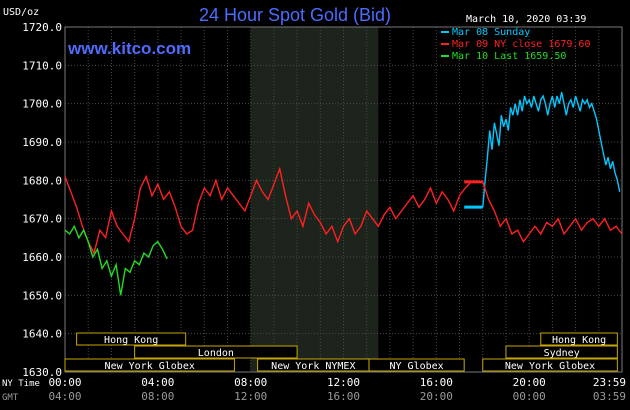 The width and height of the screenshot is (630, 410). What do you see at coordinates (42, 180) in the screenshot?
I see `y-tick-label: 1680.0` at bounding box center [42, 180].